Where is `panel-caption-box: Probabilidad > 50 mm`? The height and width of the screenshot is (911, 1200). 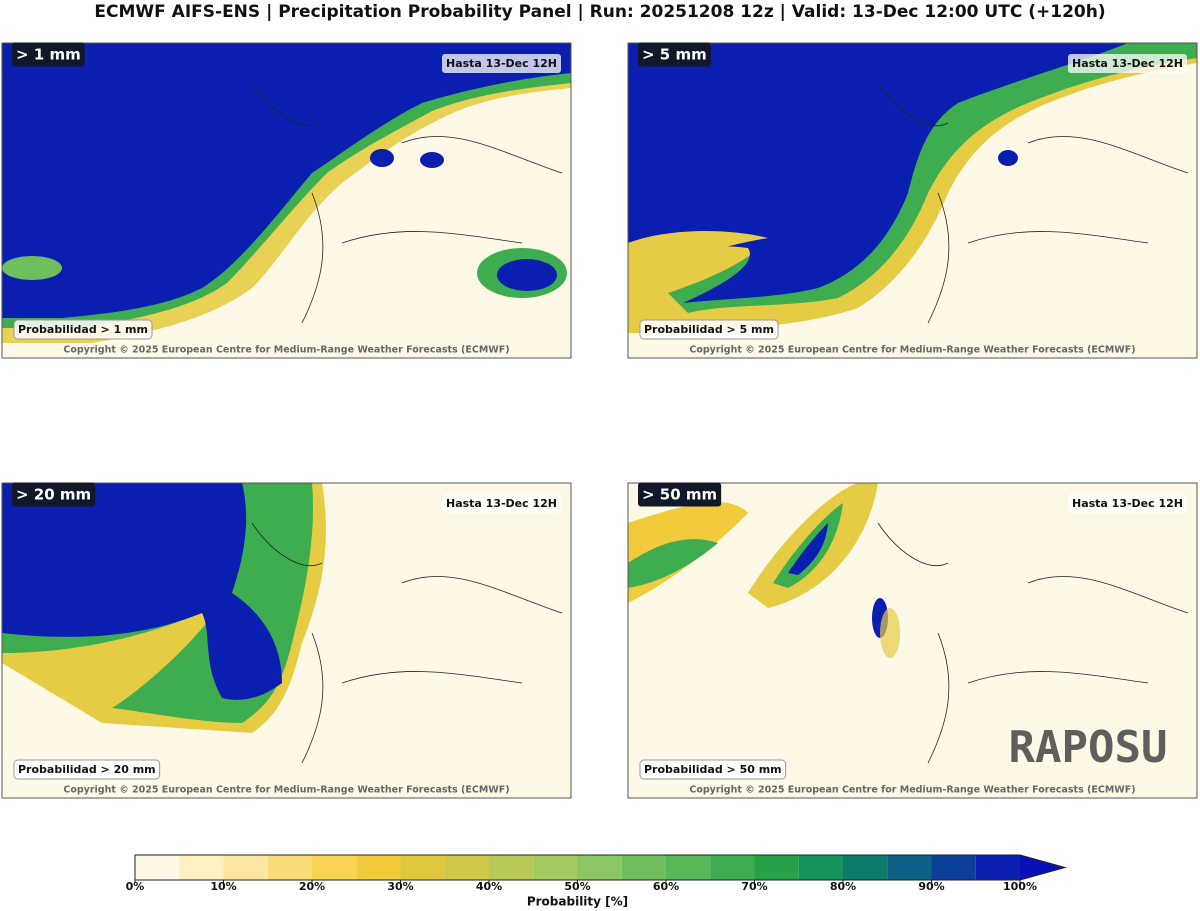 panel-caption-box: Probabilidad > 50 mm is located at coordinates (713, 769).